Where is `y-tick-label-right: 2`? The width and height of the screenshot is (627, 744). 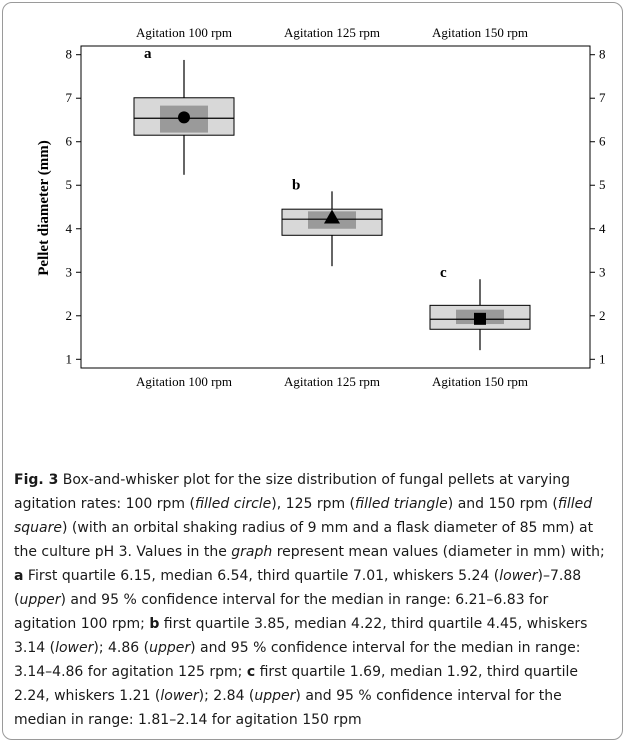 y-tick-label-right: 2 is located at coordinates (602, 315).